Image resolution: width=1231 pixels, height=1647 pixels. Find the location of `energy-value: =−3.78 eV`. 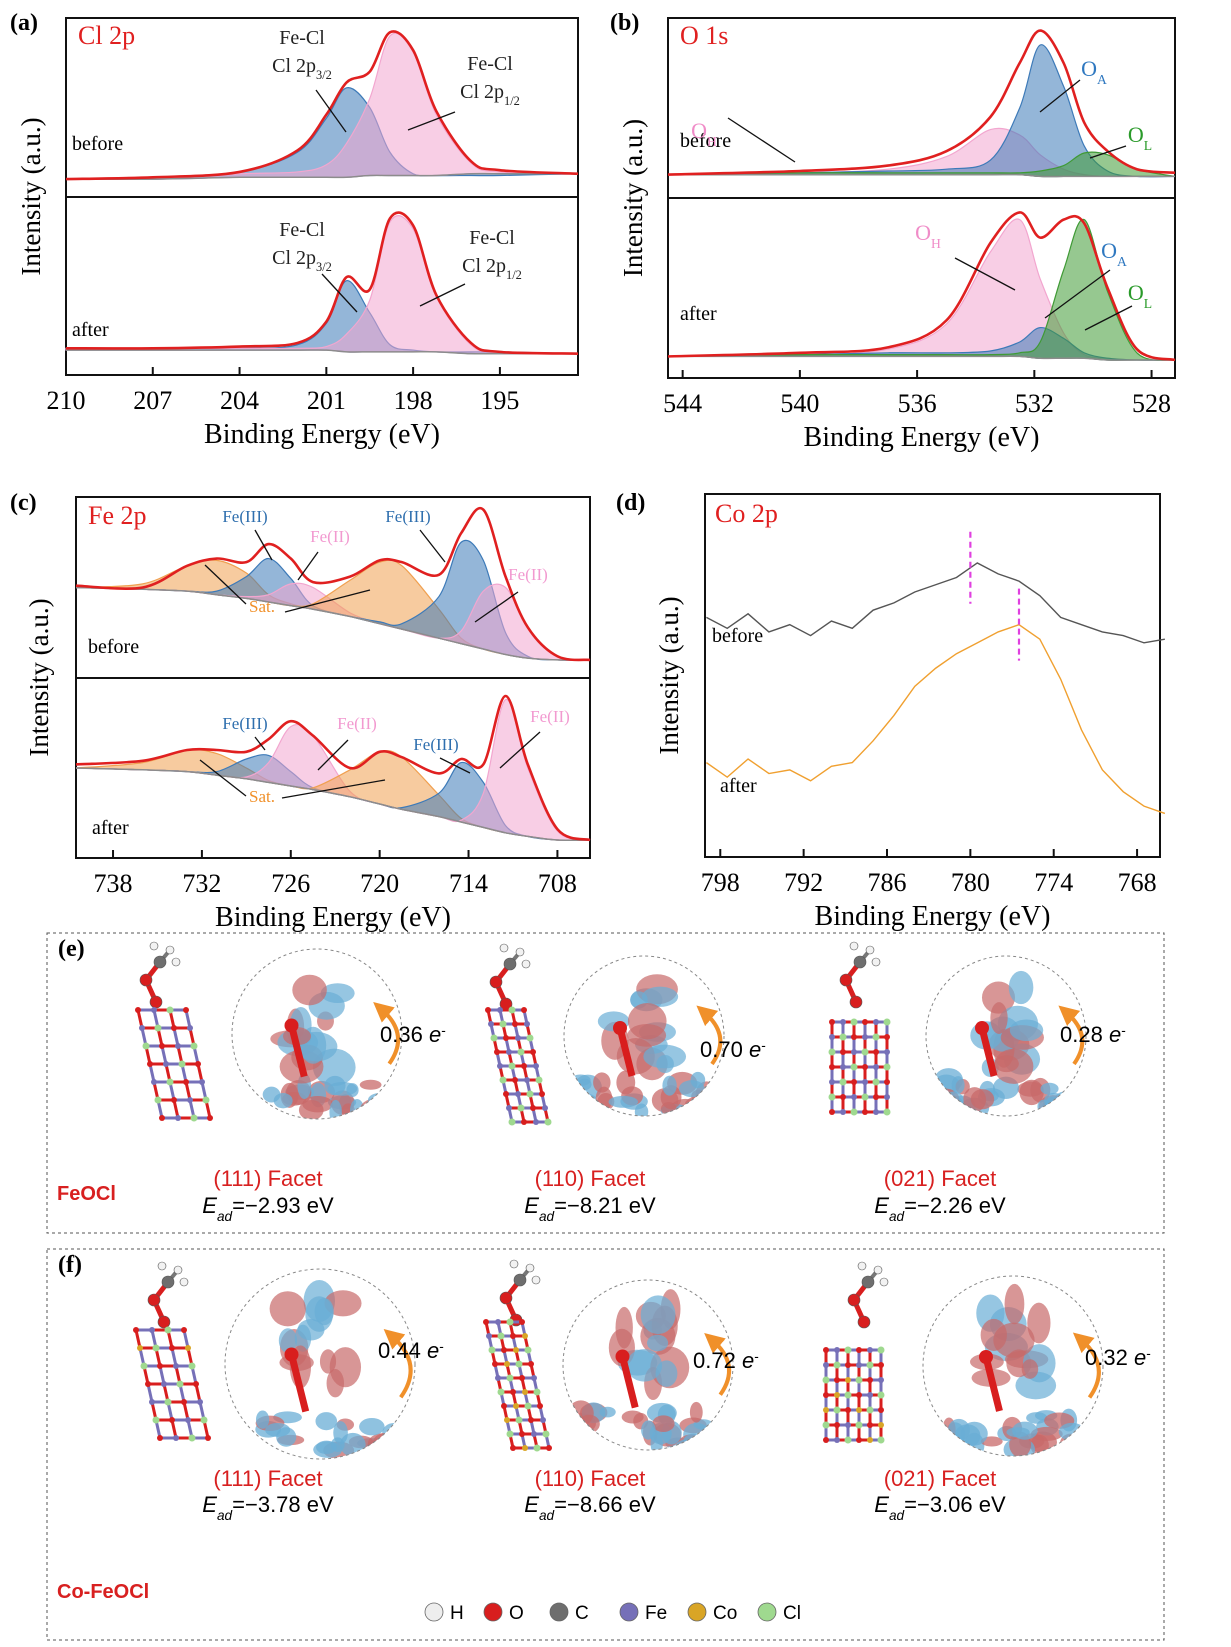

energy-value: =−3.78 eV is located at coordinates (283, 1504).